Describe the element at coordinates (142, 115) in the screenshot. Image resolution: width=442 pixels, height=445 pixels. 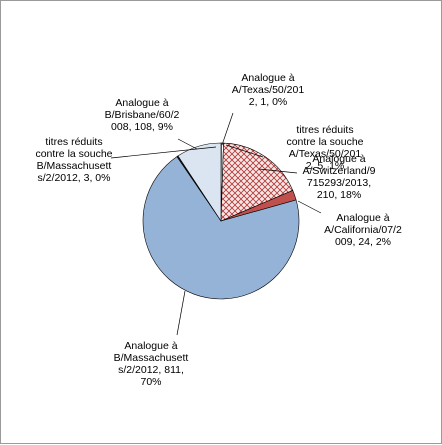
I see `data-label-line: B/Brisbane/60/2` at that location.